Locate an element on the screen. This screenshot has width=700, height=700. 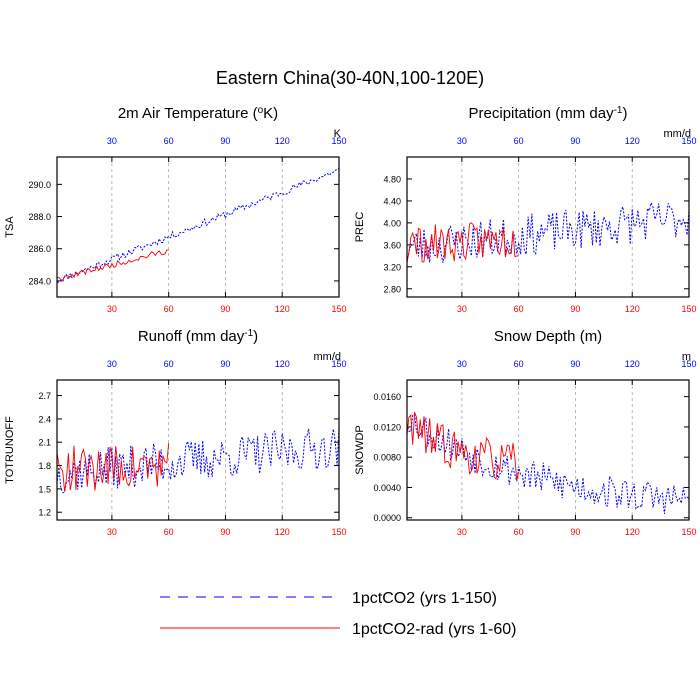
y-tick-label: 2.7 is located at coordinates (44, 396).